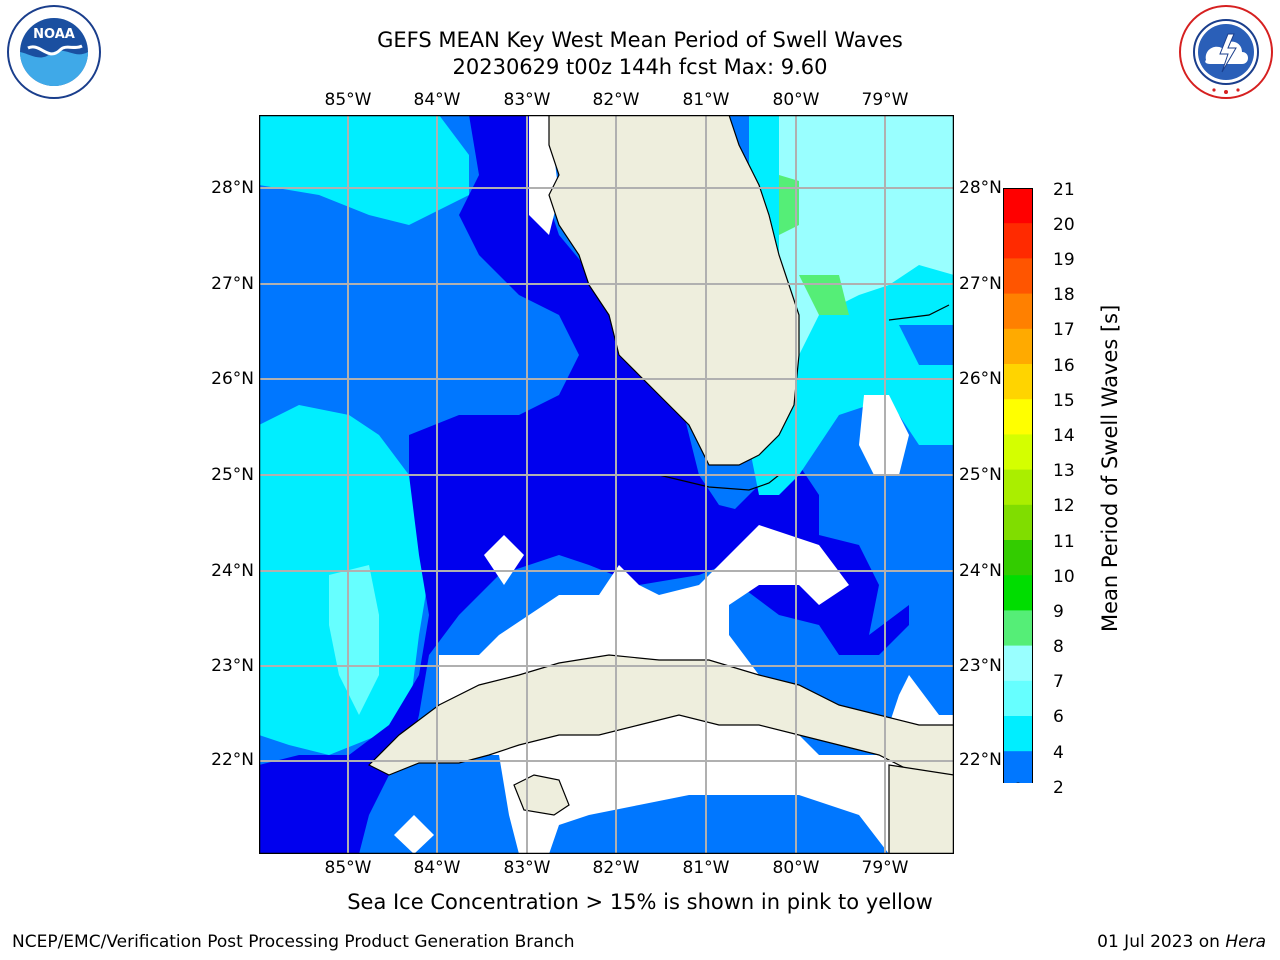 This screenshot has height=960, width=1280. I want to click on footer-host: Hera, so click(1245, 942).